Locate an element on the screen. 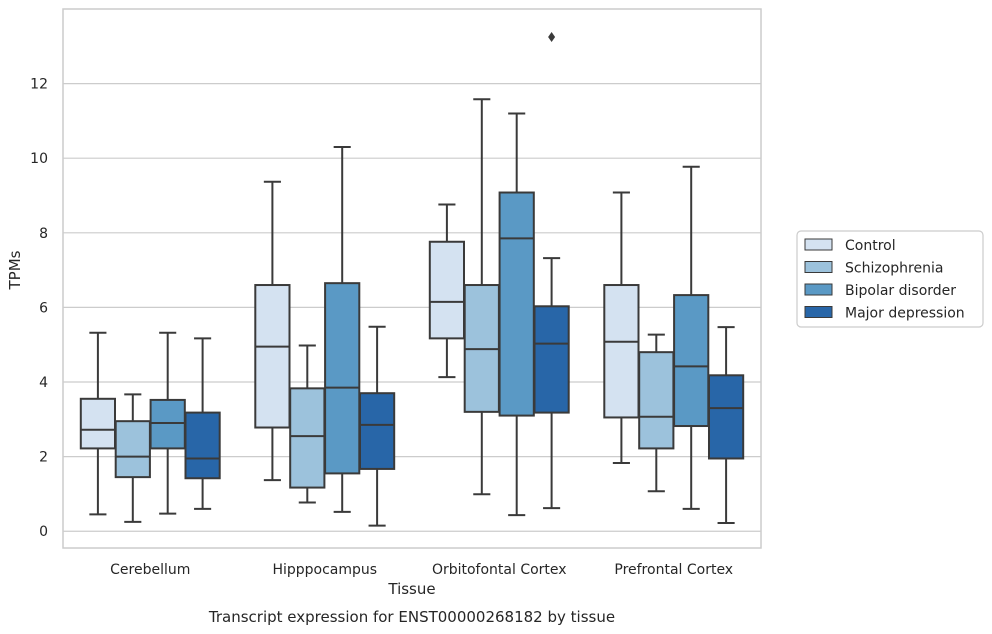 Image resolution: width=992 pixels, height=634 pixels. y-tick-label-0: 0 is located at coordinates (43, 532).